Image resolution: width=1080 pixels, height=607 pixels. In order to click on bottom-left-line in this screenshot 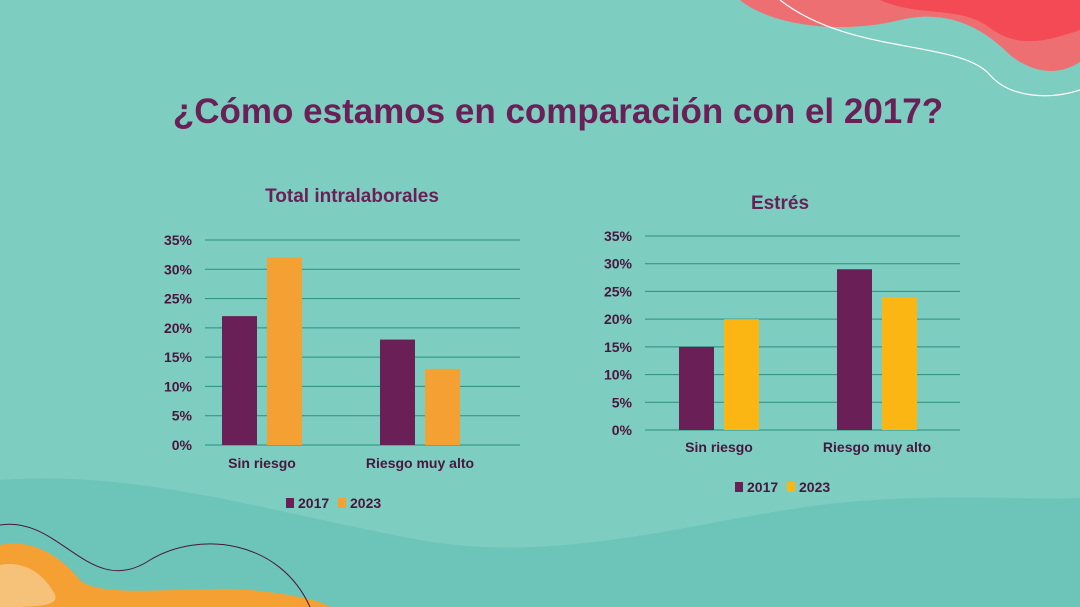, I will do `click(155, 565)`.